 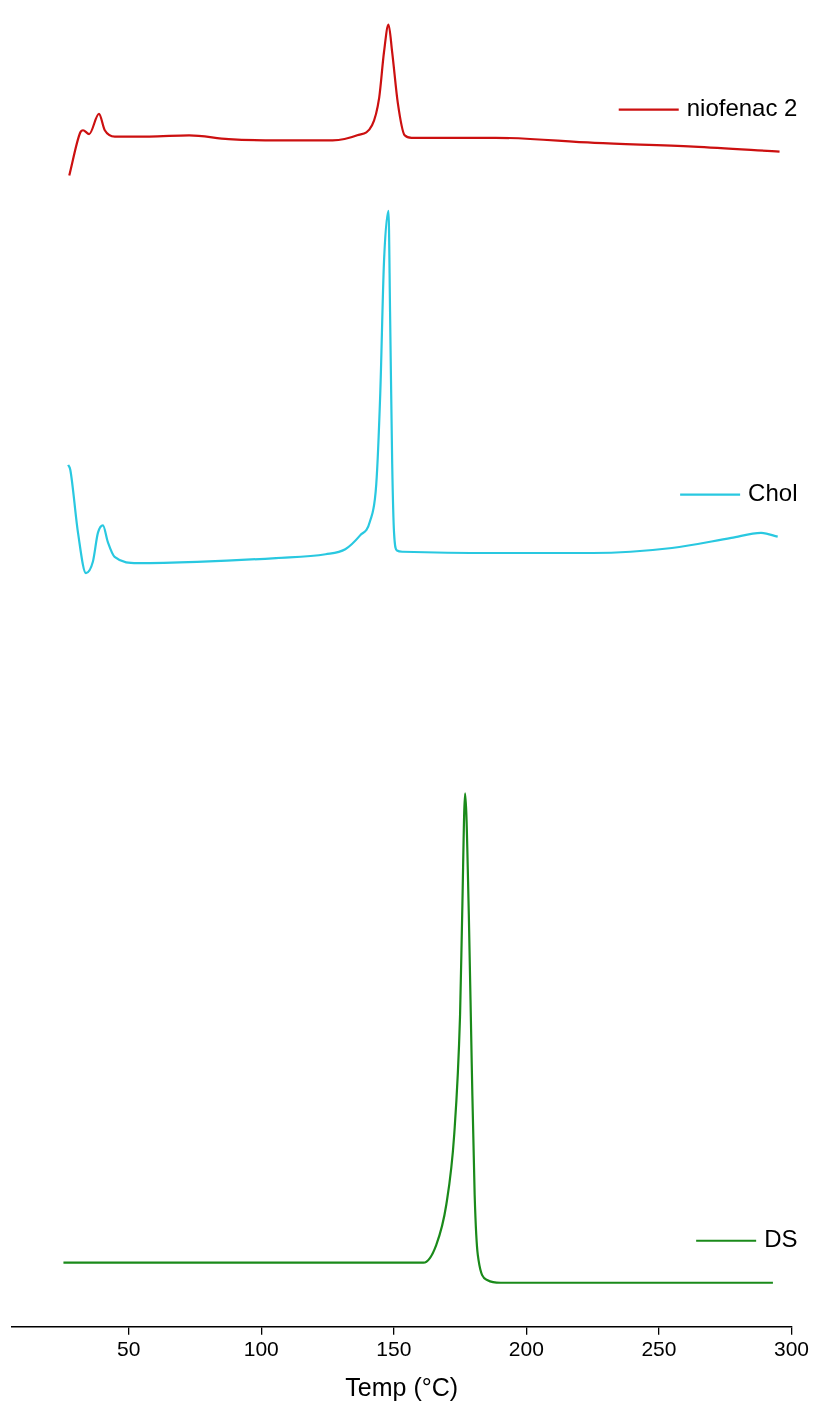 I want to click on legend-label: DS, so click(x=781, y=1239).